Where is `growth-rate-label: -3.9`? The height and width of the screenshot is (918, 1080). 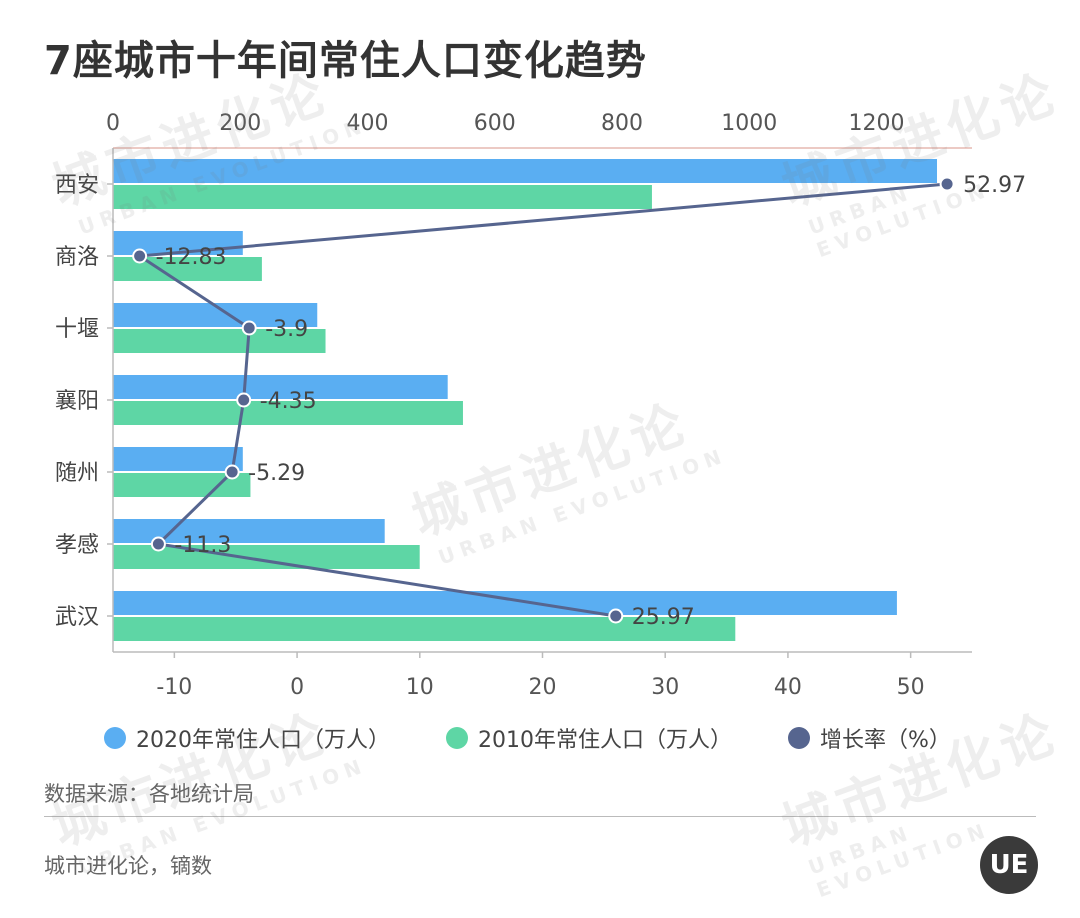
growth-rate-label: -3.9 is located at coordinates (286, 329).